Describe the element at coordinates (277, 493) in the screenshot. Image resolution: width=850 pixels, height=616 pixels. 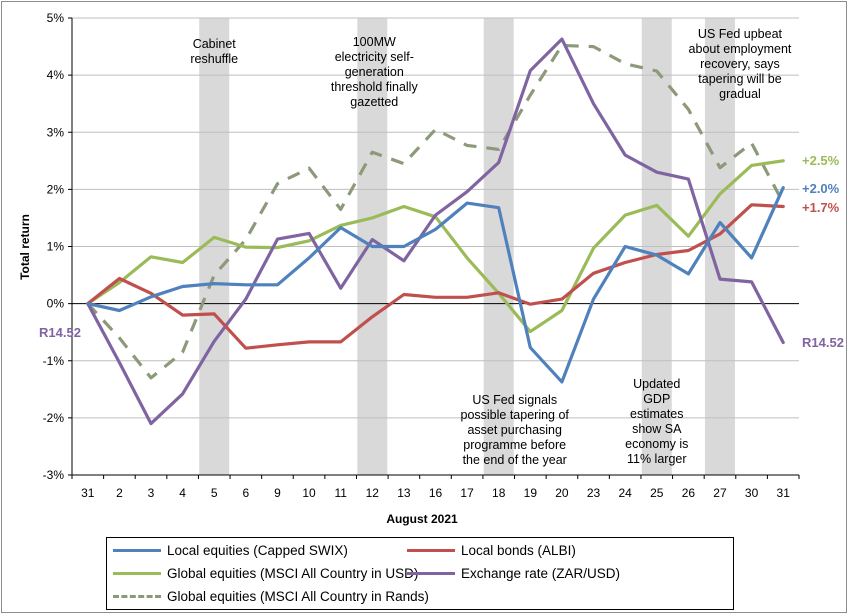
I see `x-tick-label: 9` at that location.